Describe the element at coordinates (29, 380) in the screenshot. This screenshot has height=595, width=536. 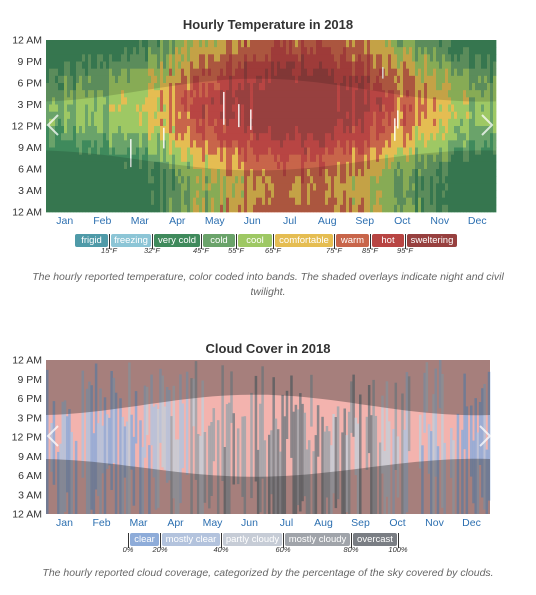
I see `y-tick-label: 9 PM` at that location.